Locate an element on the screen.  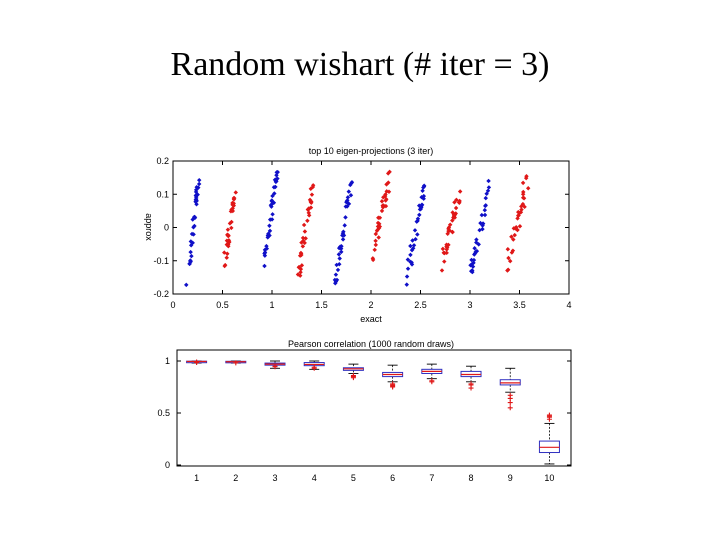
scatter-ytick-label: 0.1 is located at coordinates (162, 194).